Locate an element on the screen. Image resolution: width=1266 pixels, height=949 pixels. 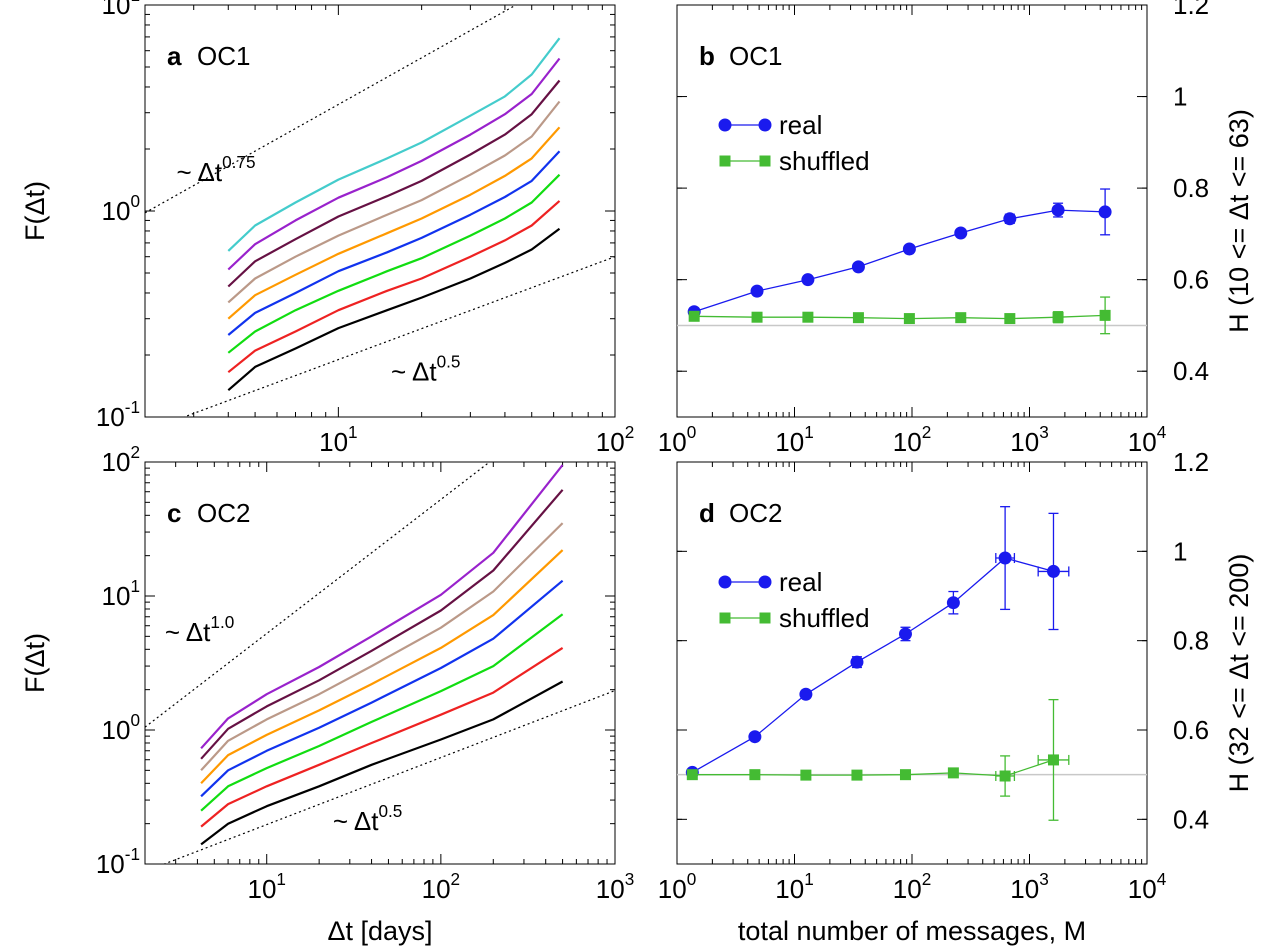
y-tick-label: 0.8 is located at coordinates (1191, 188).